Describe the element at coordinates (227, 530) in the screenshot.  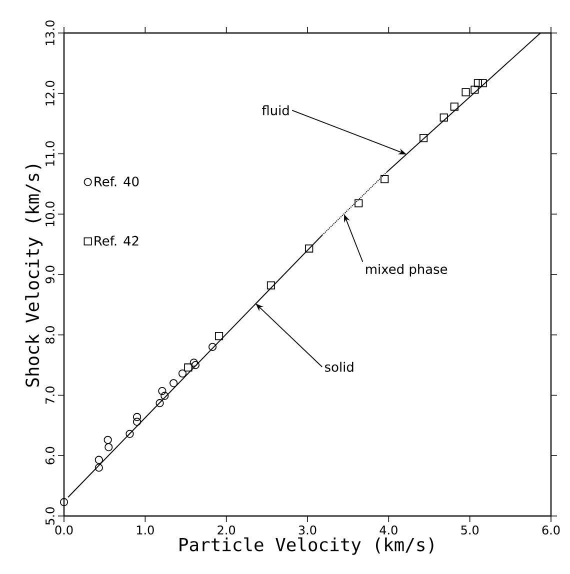
I see `x-tick-label: 2.0` at that location.